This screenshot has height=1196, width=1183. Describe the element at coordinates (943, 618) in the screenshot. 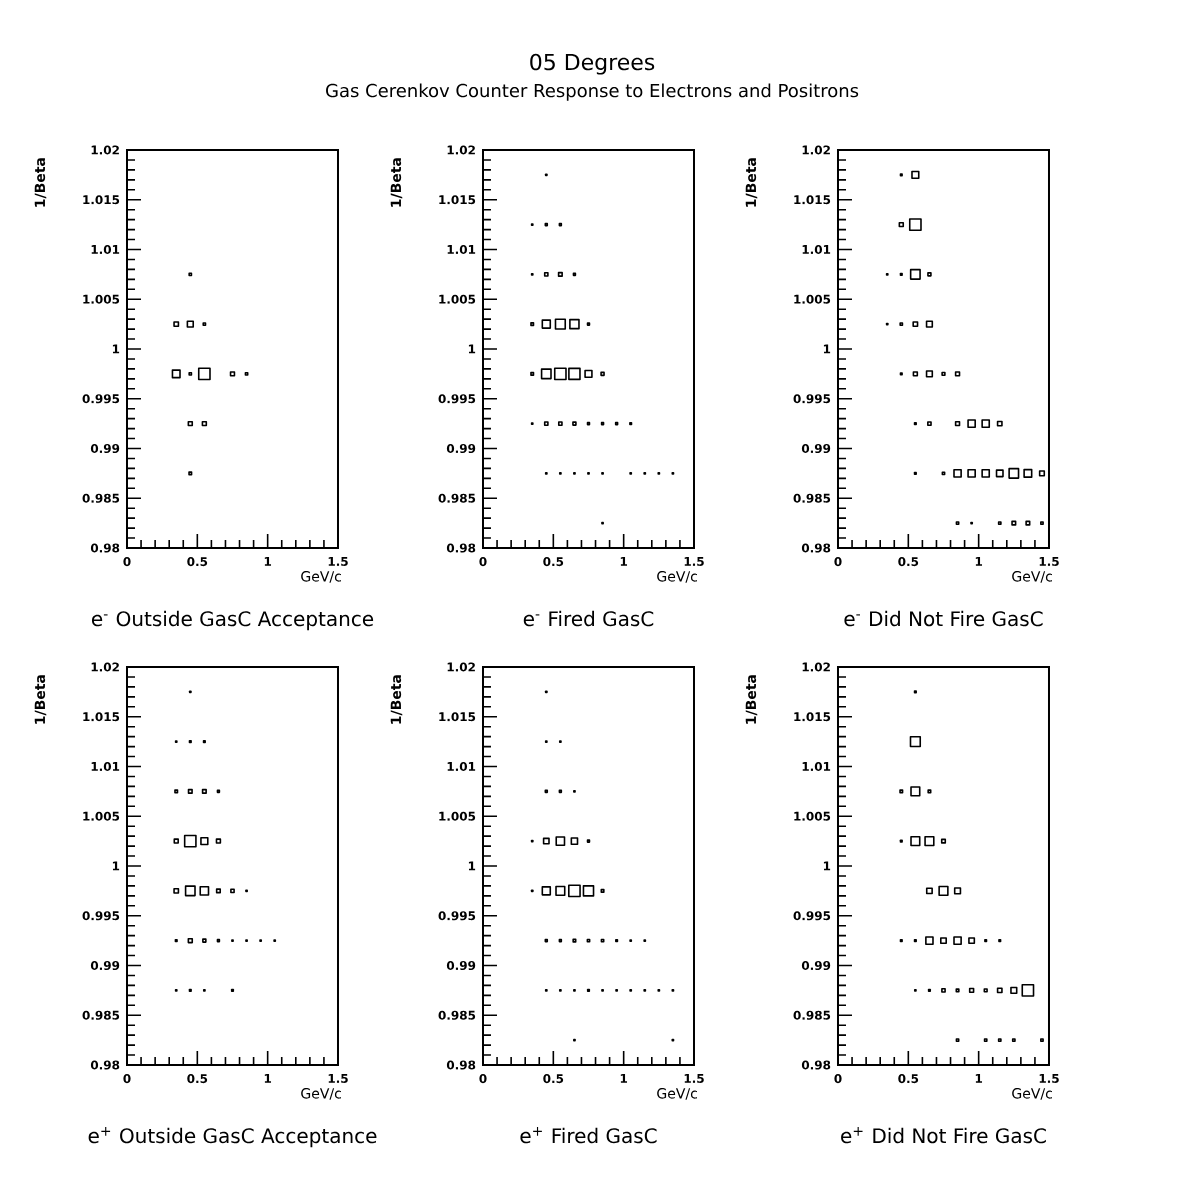

I see `text: e$^{-}$ Did Not Fire GasC` at that location.